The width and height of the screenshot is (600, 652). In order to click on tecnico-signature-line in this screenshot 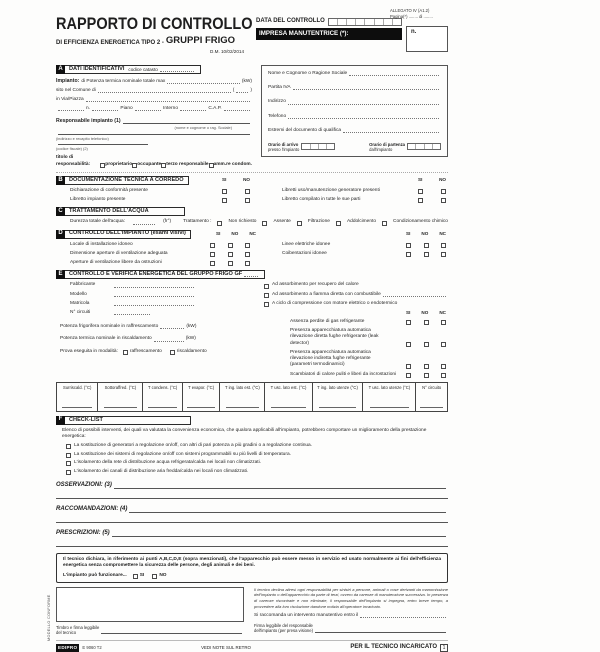, I will do `click(171, 633)`.